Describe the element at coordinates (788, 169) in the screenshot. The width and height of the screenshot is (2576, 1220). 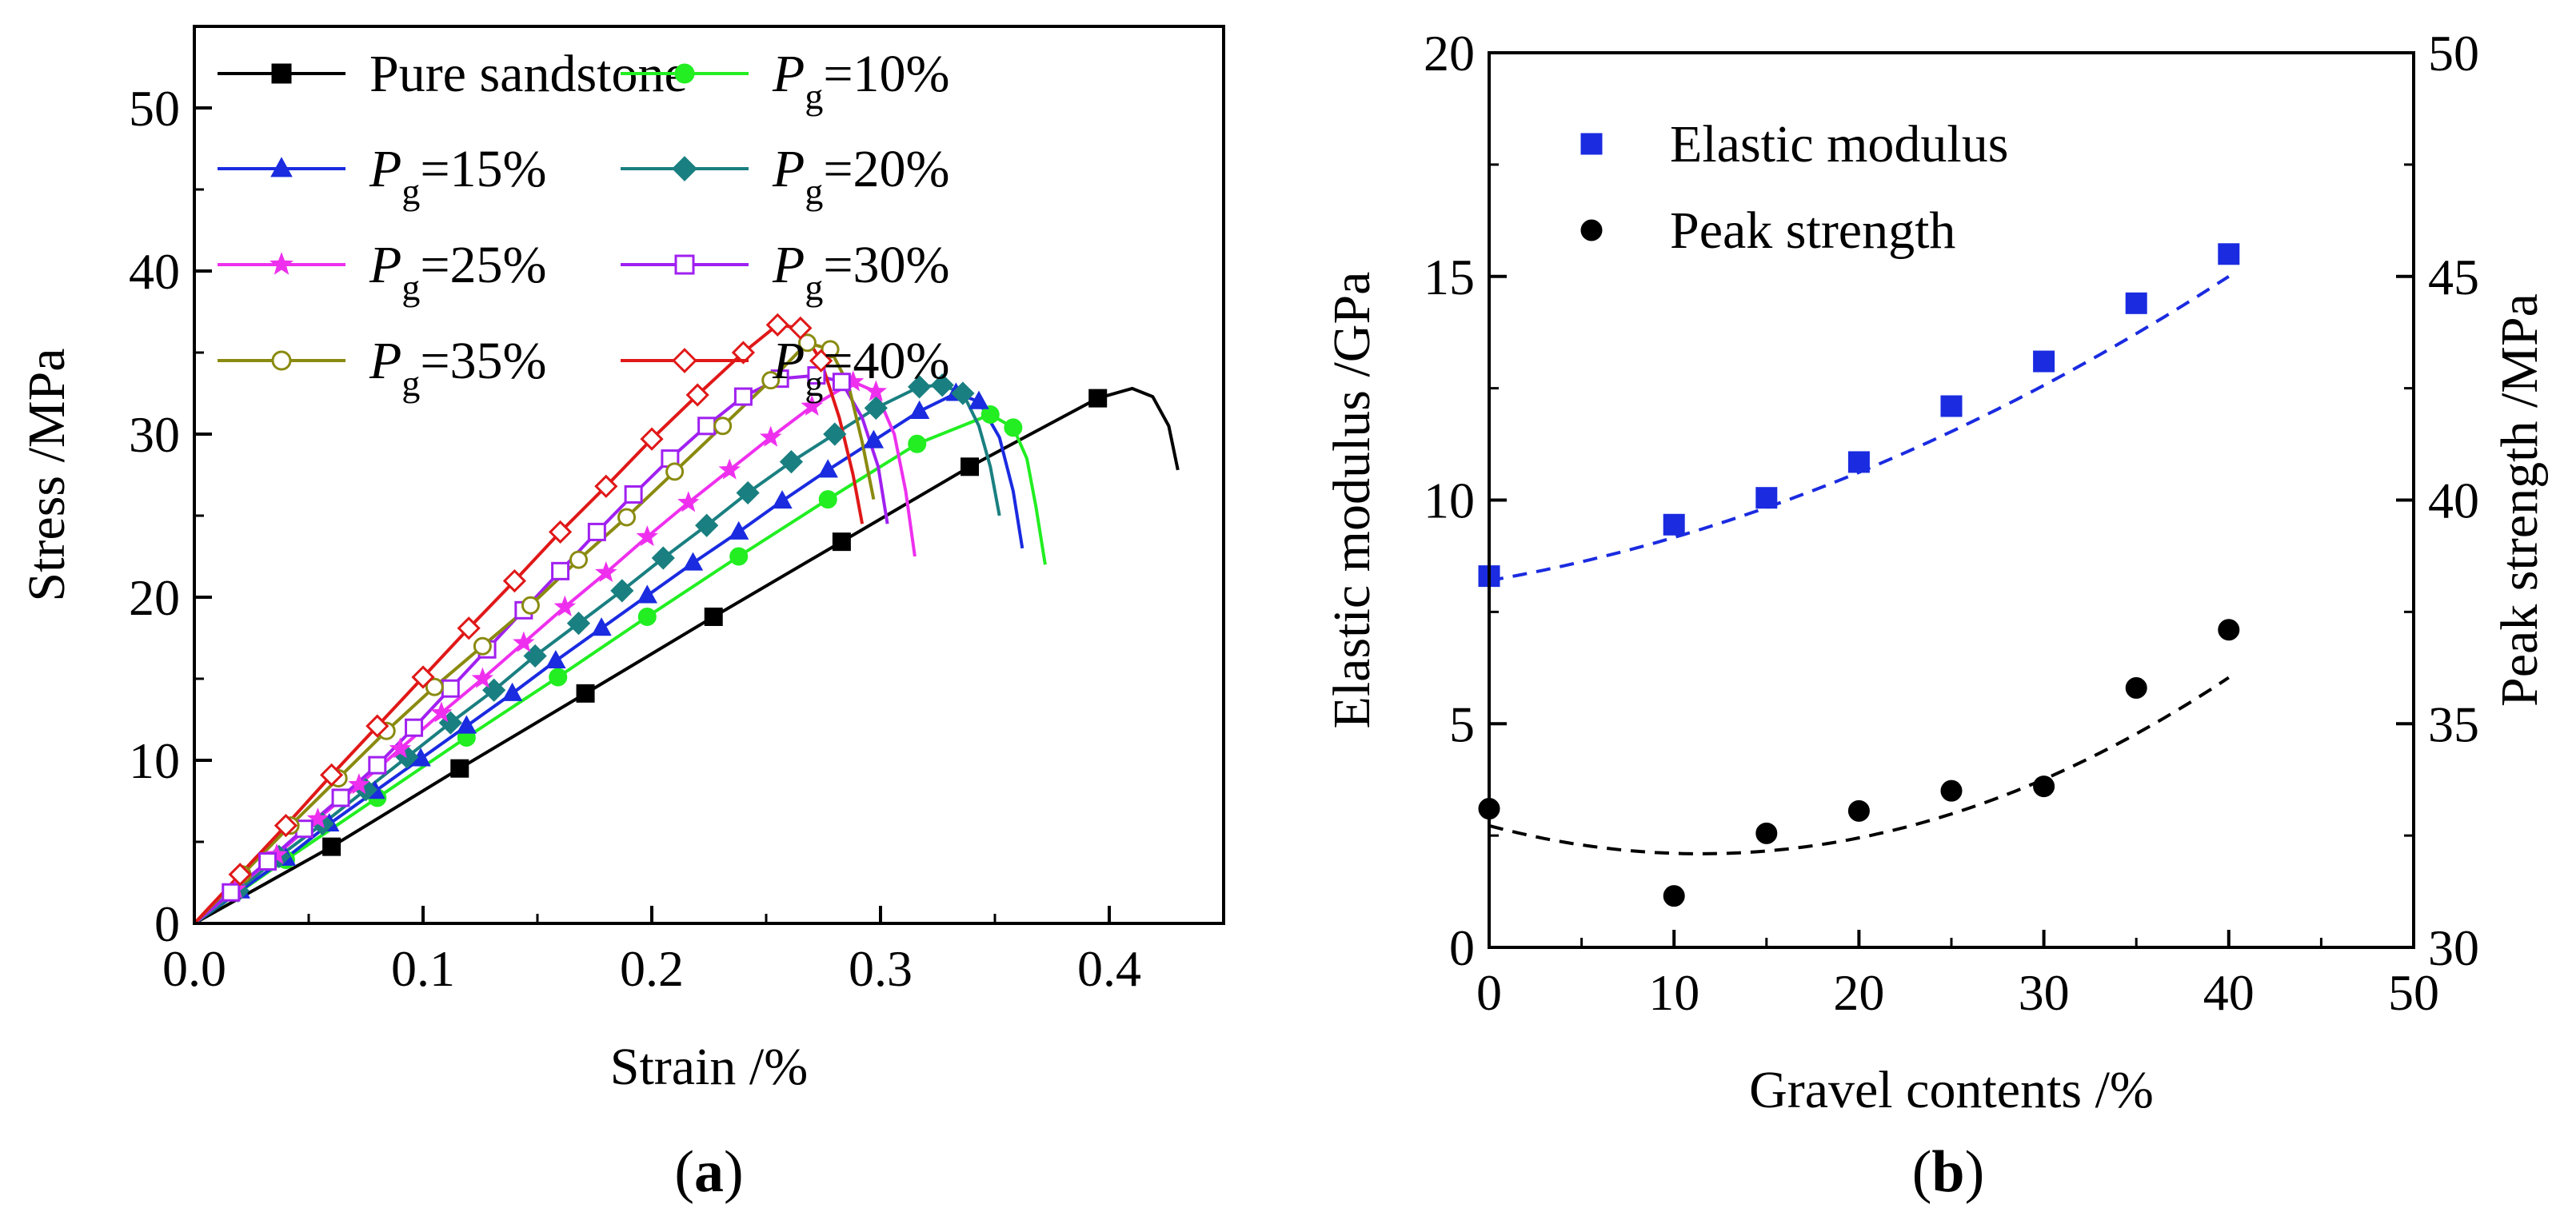
I see `legend-symbol: P` at that location.